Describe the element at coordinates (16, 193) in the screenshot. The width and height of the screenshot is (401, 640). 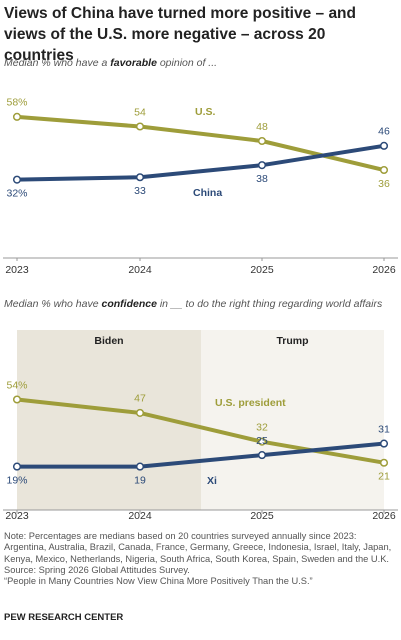
I see `data-label: 32%` at that location.